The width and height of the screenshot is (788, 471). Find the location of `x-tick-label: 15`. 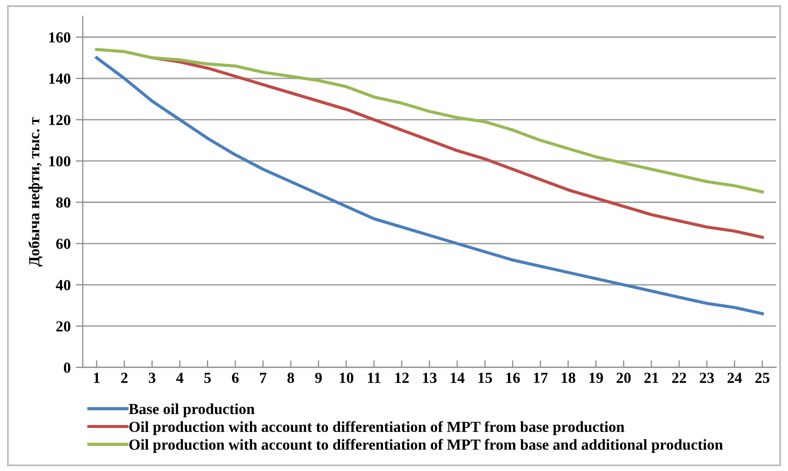

x-tick-label: 15 is located at coordinates (485, 377).